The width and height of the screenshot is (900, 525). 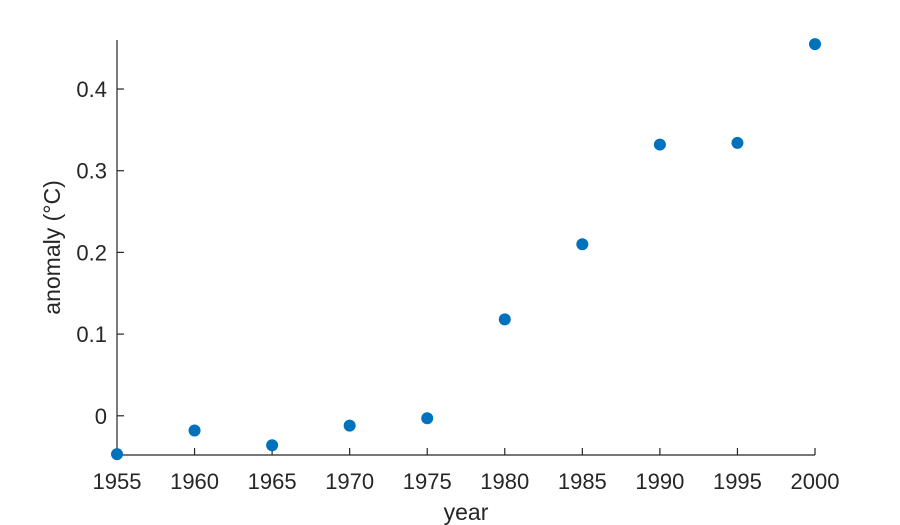 I want to click on x-tick-label: 1970, so click(x=349, y=481).